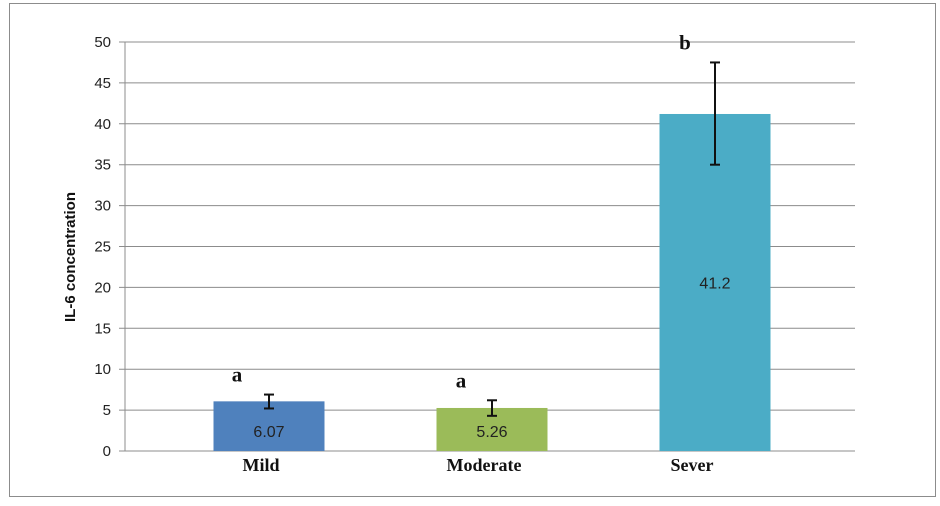 The image size is (940, 506). I want to click on category-label: Moderate, so click(484, 465).